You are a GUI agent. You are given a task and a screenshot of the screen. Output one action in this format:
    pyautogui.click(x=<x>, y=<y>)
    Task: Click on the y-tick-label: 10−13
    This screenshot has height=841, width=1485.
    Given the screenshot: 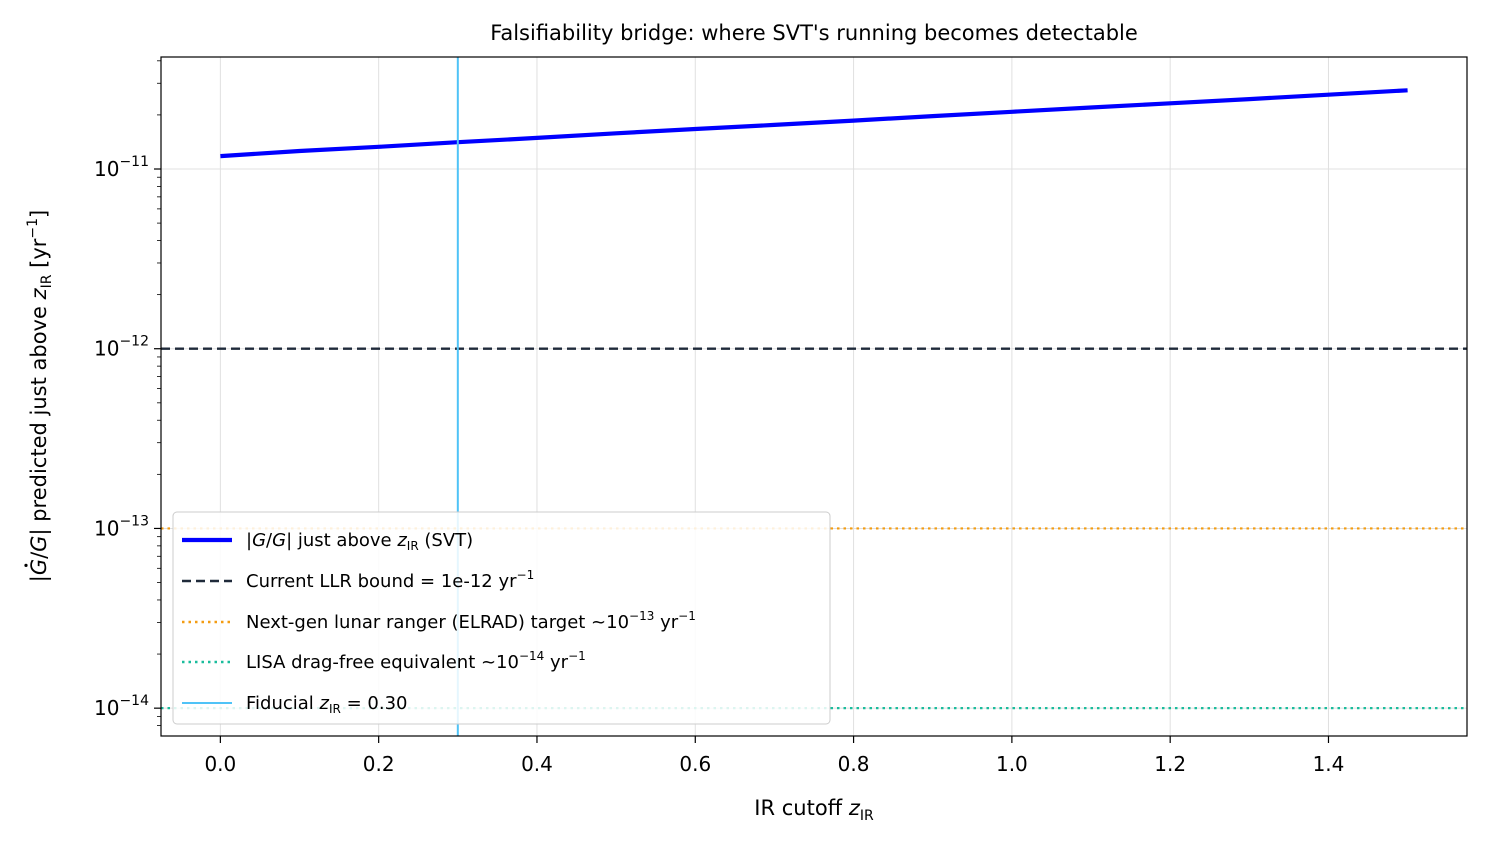 What is the action you would take?
    pyautogui.click(x=121, y=526)
    